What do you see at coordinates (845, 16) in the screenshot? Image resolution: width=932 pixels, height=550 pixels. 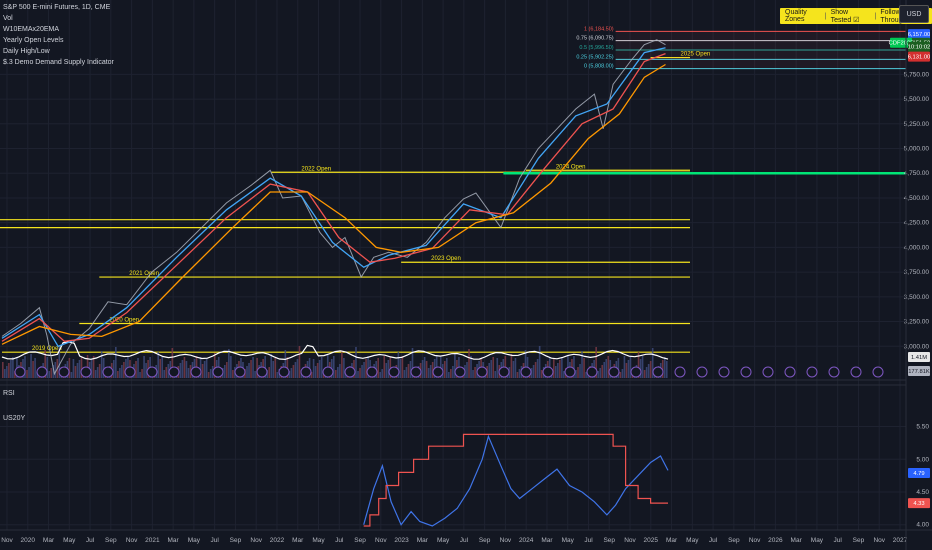 I see `show-tested-toggle: Show Tested ☑` at bounding box center [845, 16].